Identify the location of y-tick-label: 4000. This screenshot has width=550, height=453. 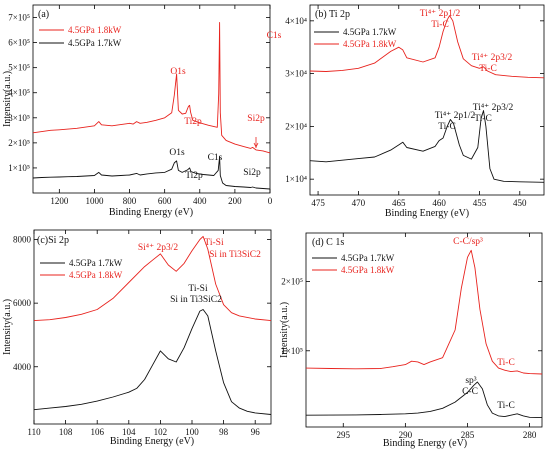
(22, 367).